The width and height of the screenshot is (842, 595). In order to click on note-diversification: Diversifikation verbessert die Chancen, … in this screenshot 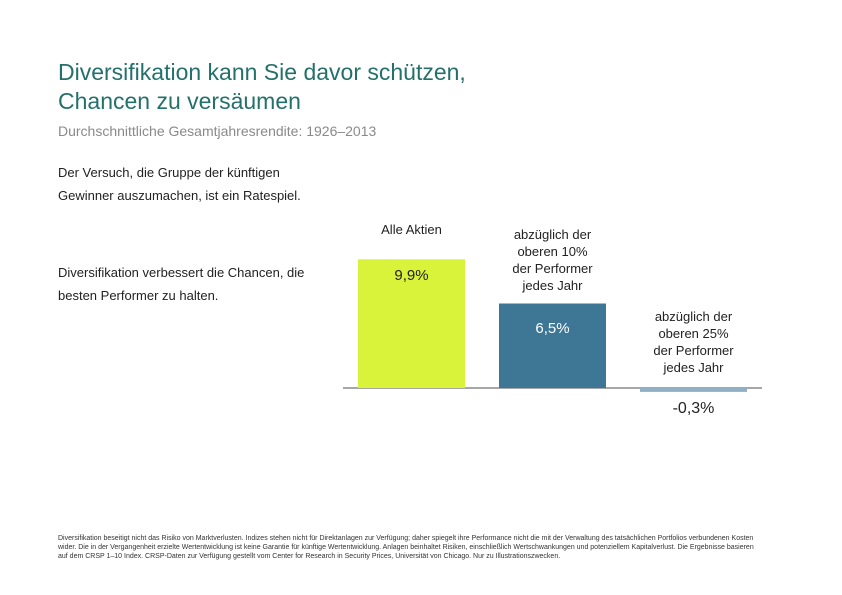, I will do `click(181, 284)`.